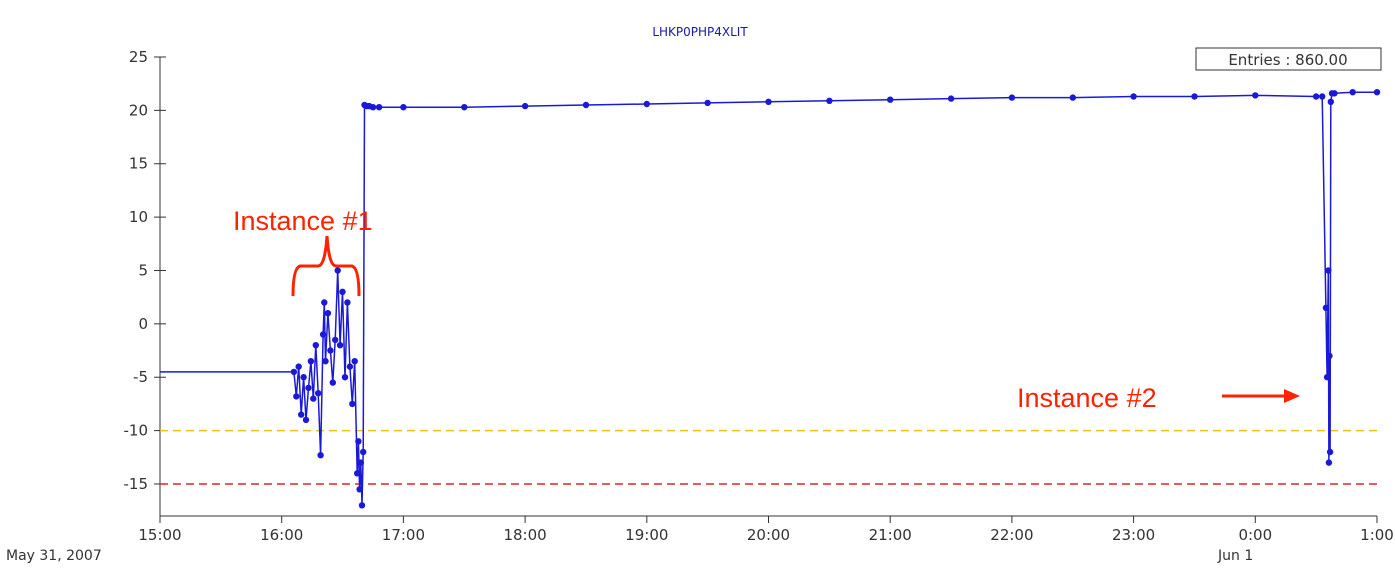 This screenshot has width=1395, height=569. I want to click on y-tick-label: 10, so click(138, 217).